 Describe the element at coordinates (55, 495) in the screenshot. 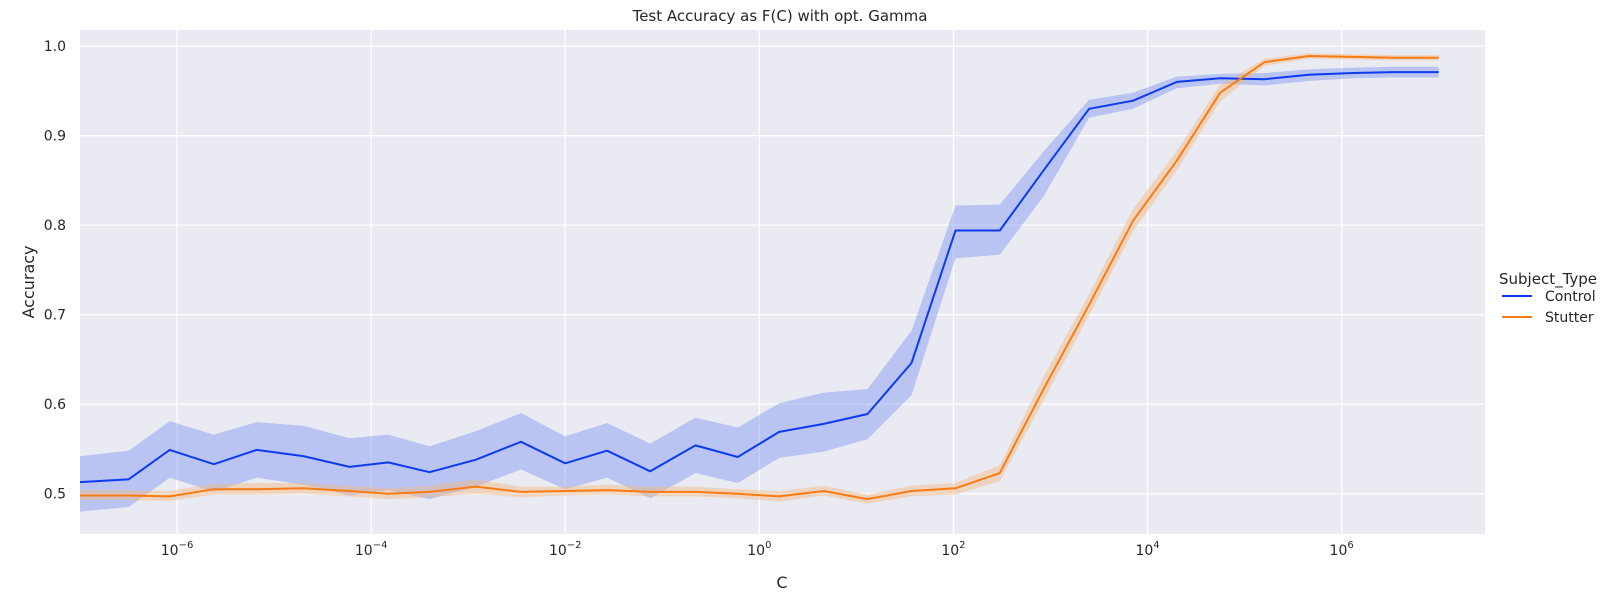

I see `y-tick-label: 0.5` at that location.